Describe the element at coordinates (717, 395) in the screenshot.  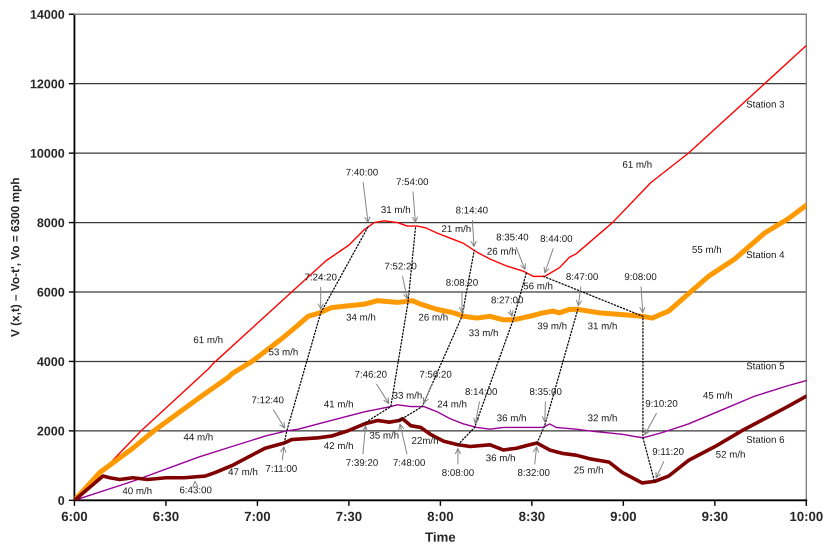
I see `annotation: 45 m/h` at that location.